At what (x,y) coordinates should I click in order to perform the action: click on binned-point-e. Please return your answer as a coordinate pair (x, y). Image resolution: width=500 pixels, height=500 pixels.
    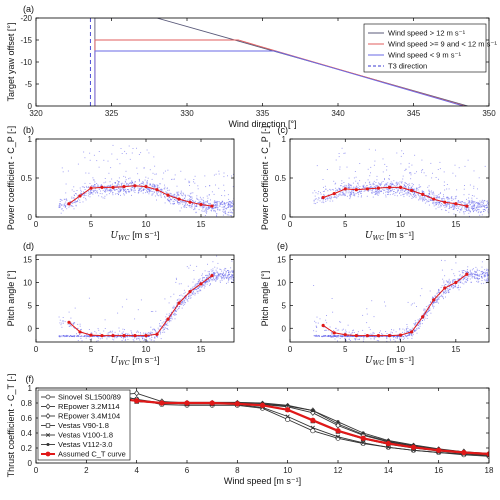
    Looking at the image, I should click on (378, 335).